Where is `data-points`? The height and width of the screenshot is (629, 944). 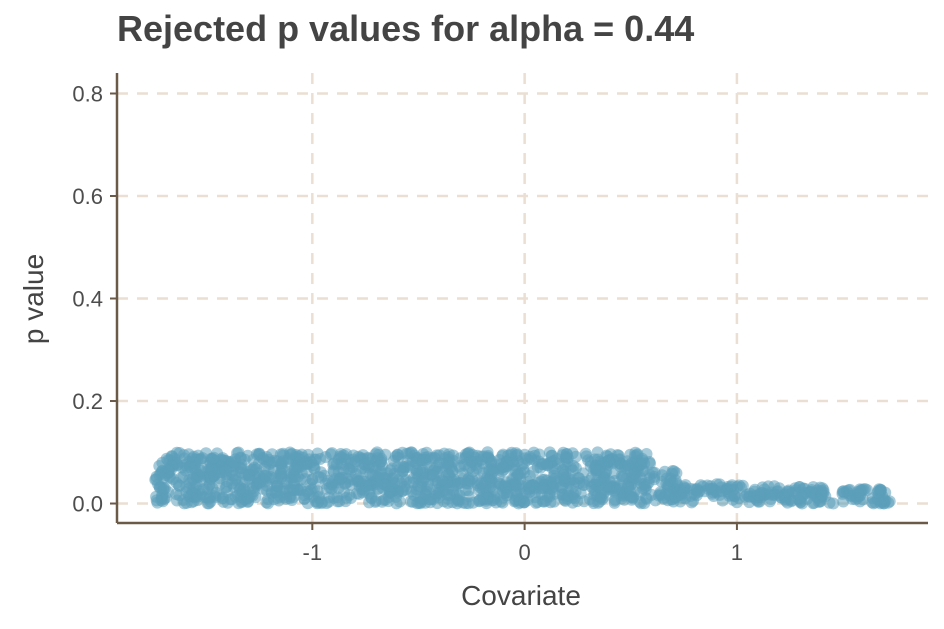 data-points is located at coordinates (522, 478).